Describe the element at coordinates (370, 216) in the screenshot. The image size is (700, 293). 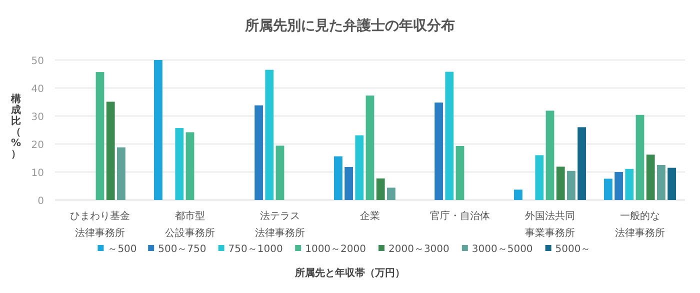
I see `x-tick-label: 企業` at that location.